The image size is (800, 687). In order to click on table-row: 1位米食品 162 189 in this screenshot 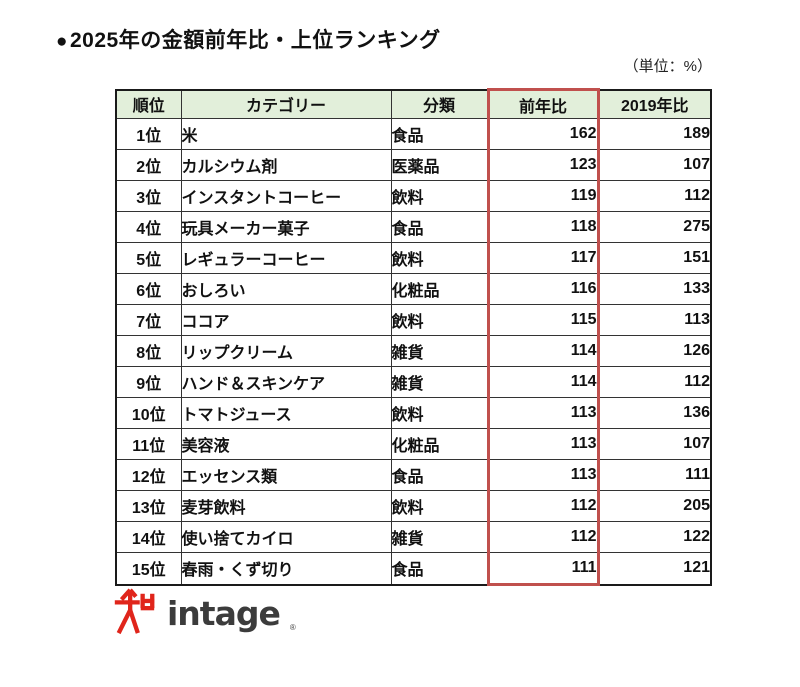, I will do `click(413, 134)`.